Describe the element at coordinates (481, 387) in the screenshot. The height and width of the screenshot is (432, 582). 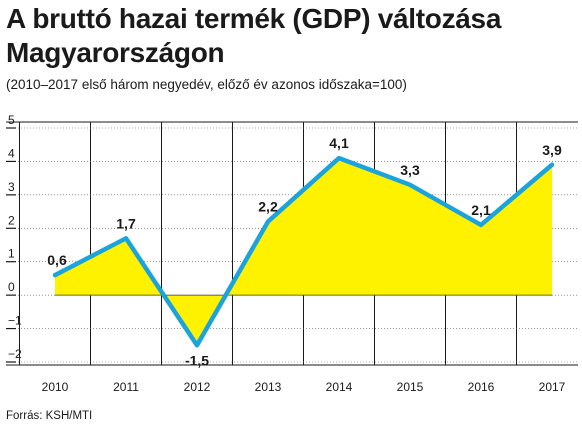
I see `x-tick-label: 2016` at that location.